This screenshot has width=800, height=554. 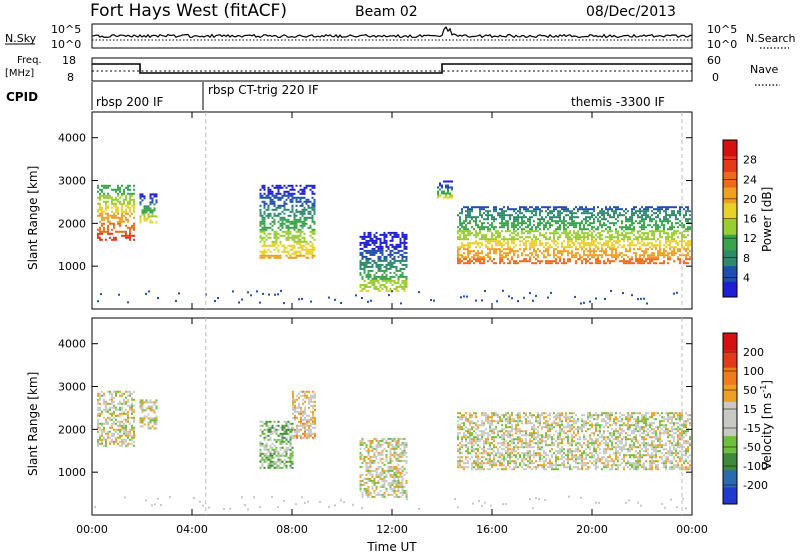 What do you see at coordinates (631, 12) in the screenshot?
I see `date-title: 08/Dec/2013` at bounding box center [631, 12].